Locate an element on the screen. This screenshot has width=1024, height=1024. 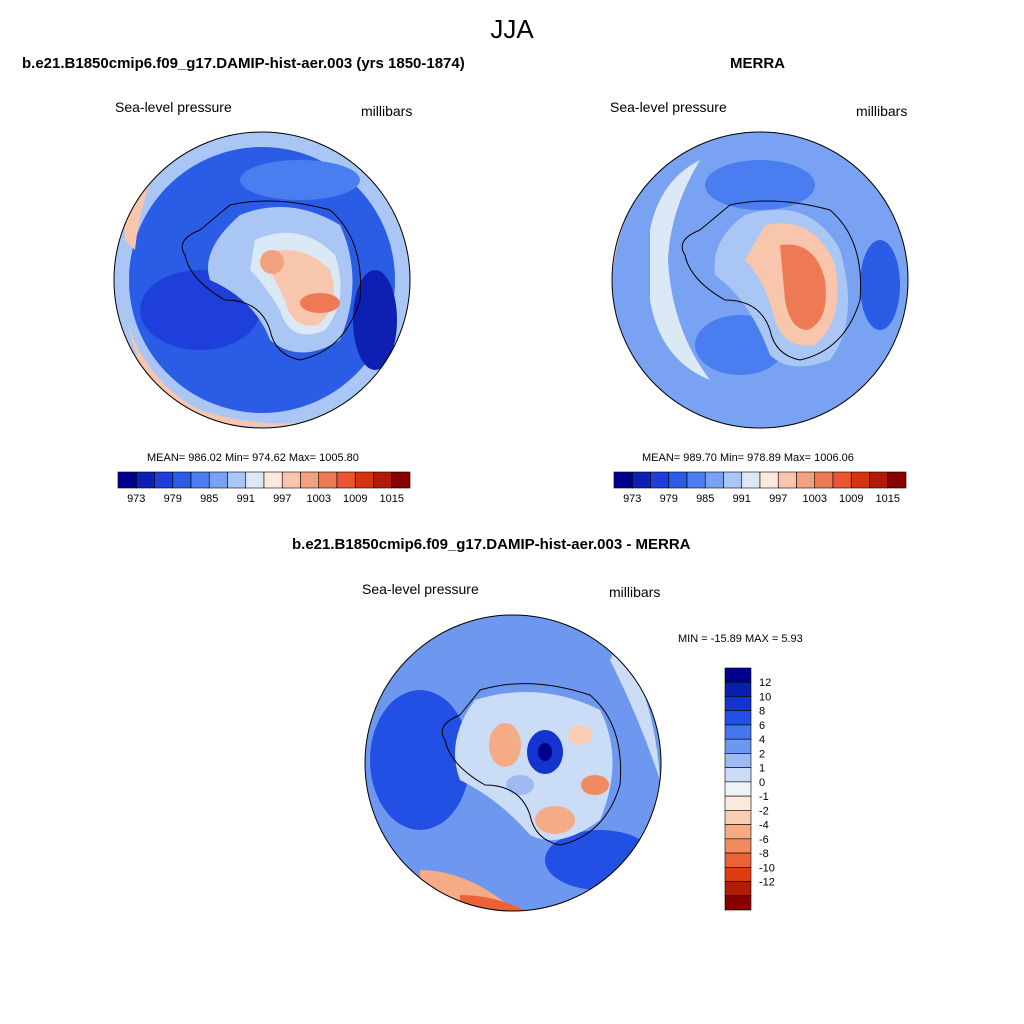
diff-colorbar-tick-label: -12 is located at coordinates (767, 883).